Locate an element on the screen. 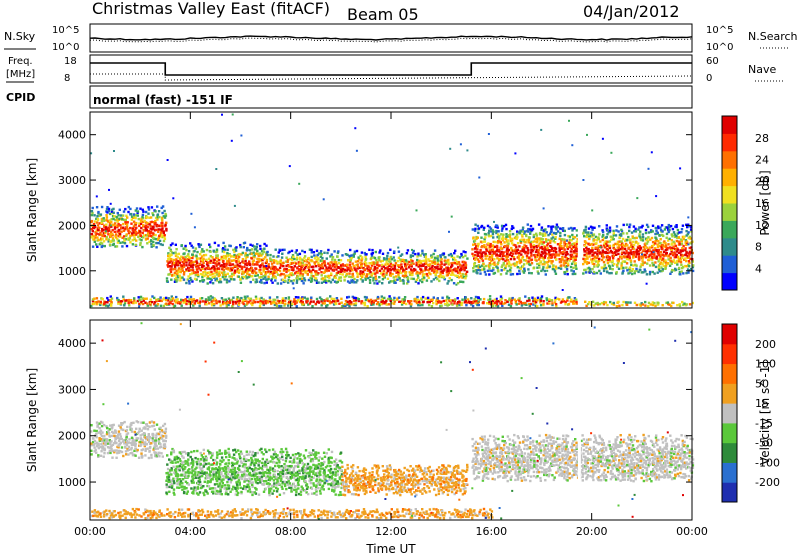  colorbar-tick-label: 20 is located at coordinates (762, 181).